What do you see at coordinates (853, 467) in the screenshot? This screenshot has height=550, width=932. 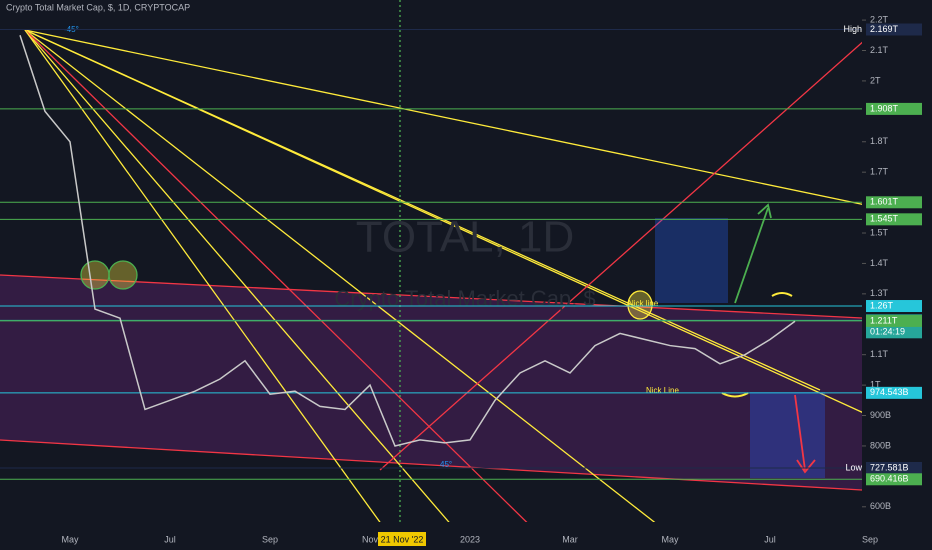 I see `level-tag: Low` at bounding box center [853, 467].